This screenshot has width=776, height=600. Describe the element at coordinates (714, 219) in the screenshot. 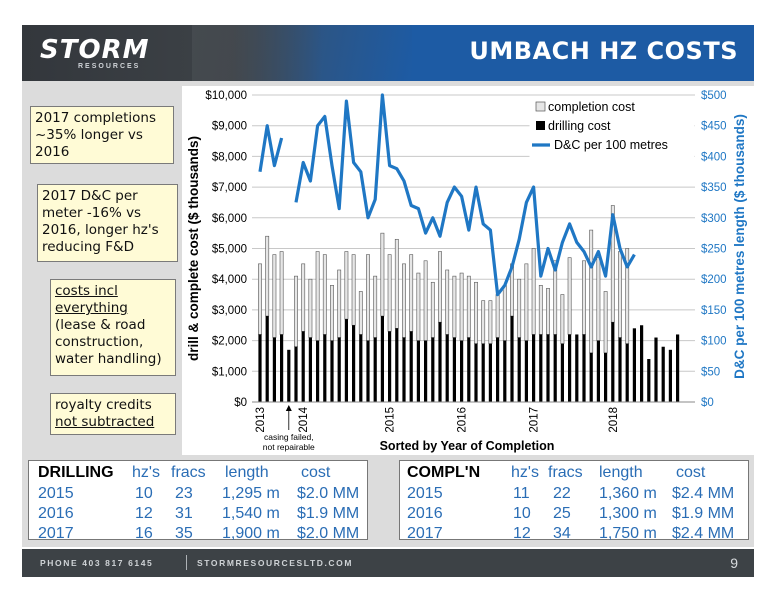

I see `y-tick-right: $300` at that location.